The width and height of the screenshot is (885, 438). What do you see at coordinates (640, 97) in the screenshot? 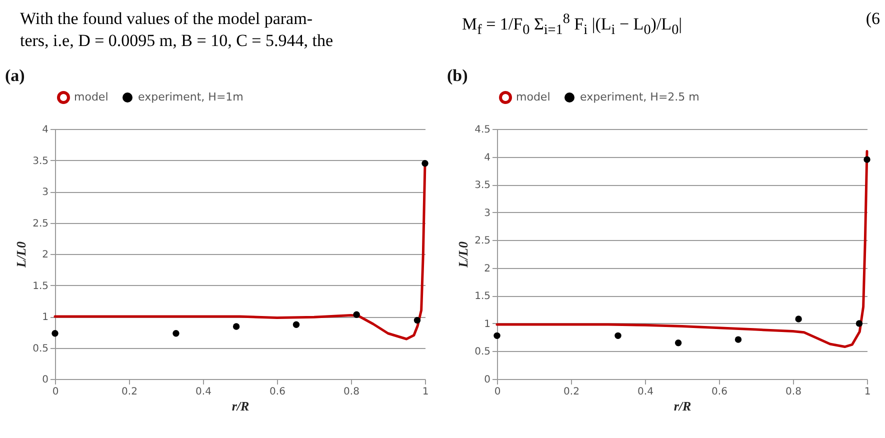
I see `legend-label: experiment, H=2.5 m` at bounding box center [640, 97].